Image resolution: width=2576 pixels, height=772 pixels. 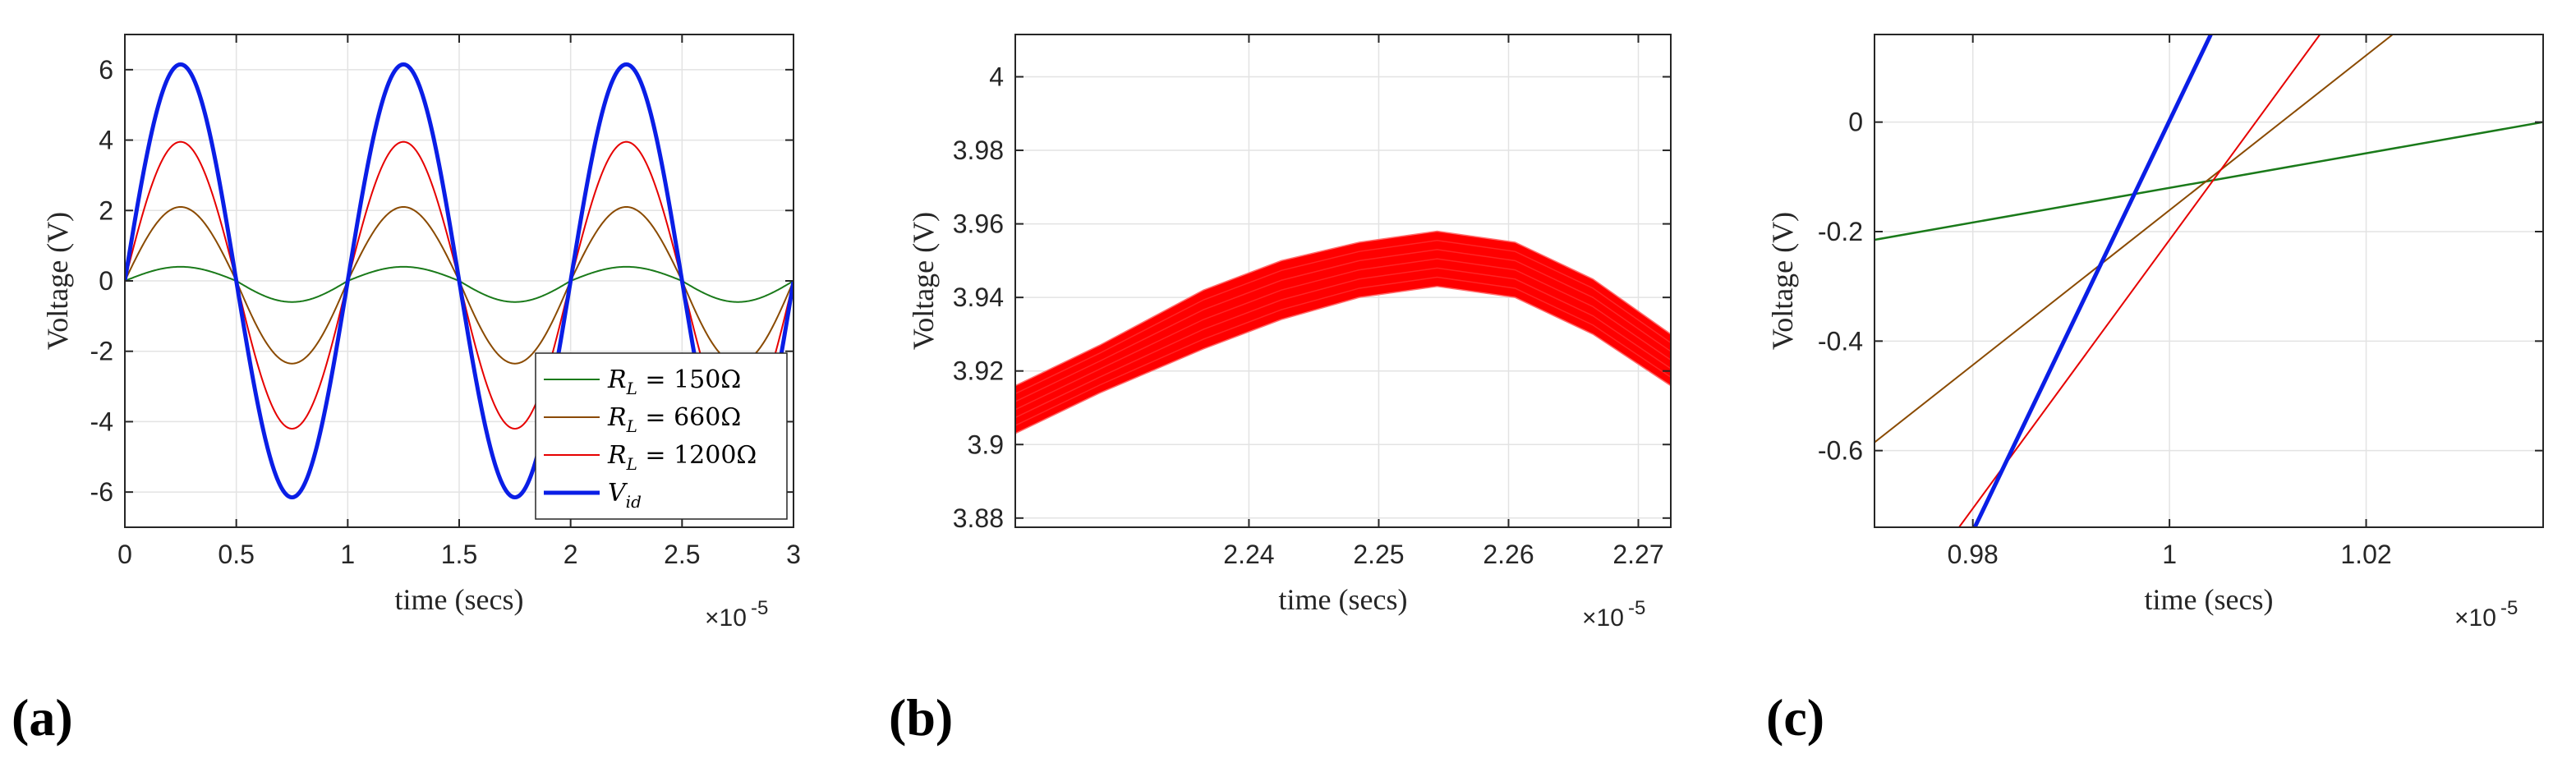 What do you see at coordinates (674, 419) in the screenshot?
I see `legend-label: RL = 660Ω` at bounding box center [674, 419].